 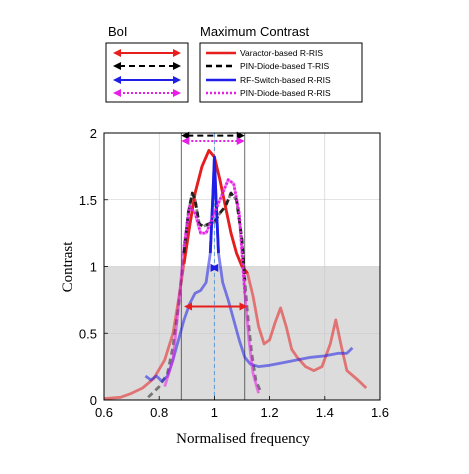 I want to click on x-tick-label: 1, so click(x=214, y=412).